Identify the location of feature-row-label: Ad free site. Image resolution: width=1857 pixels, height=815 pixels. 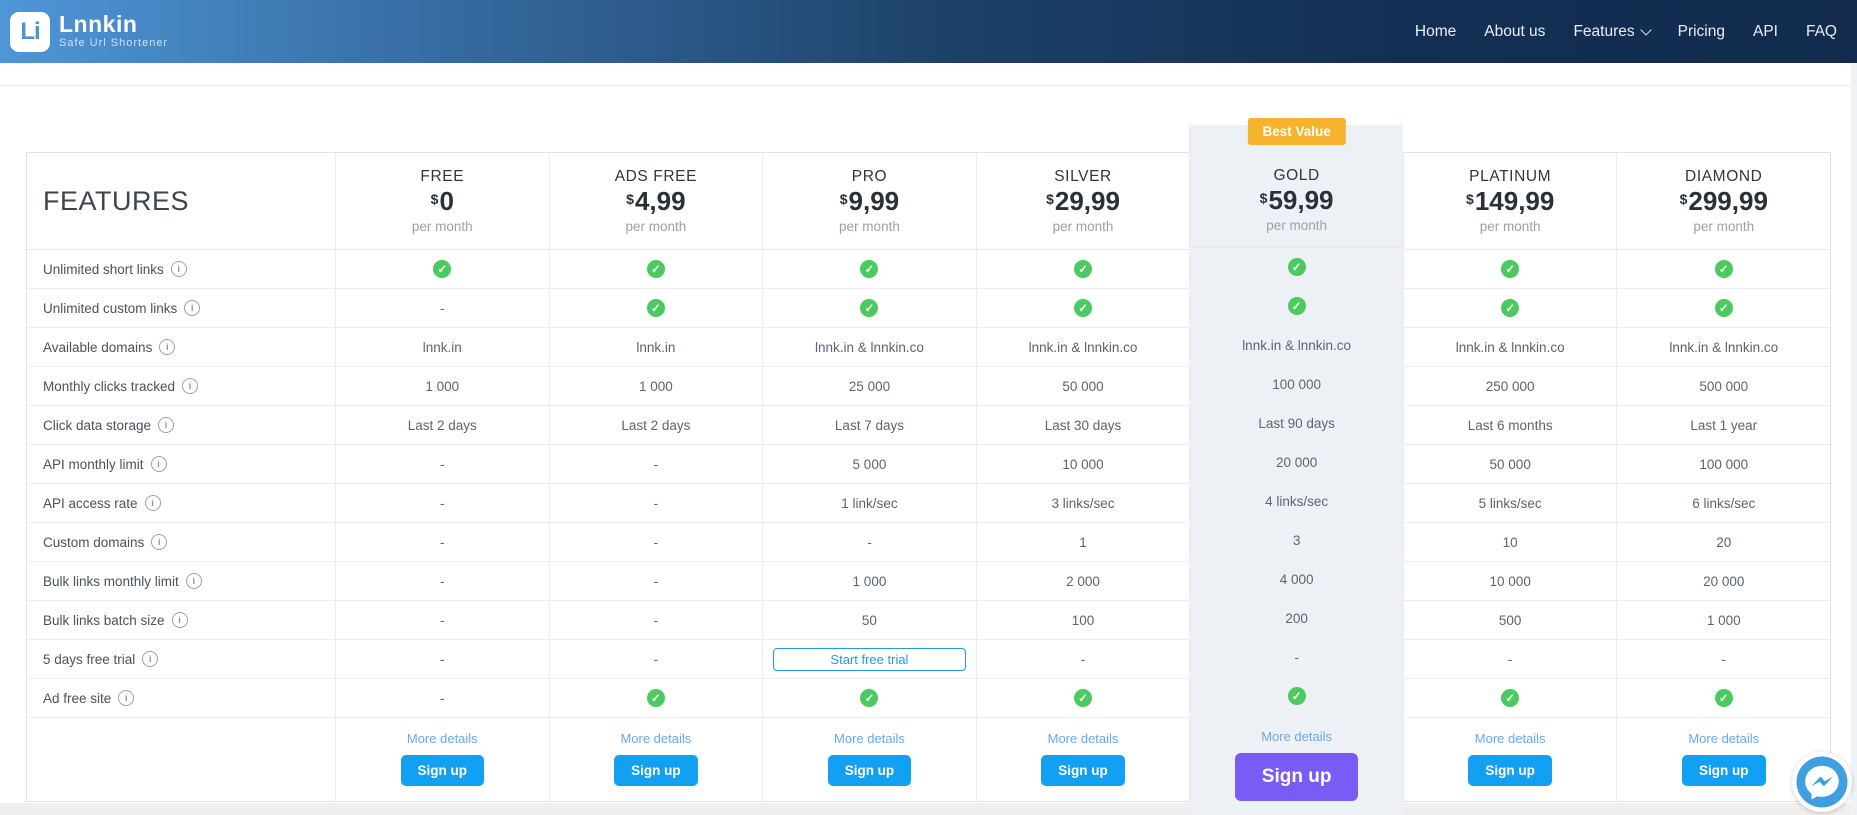
(181, 698).